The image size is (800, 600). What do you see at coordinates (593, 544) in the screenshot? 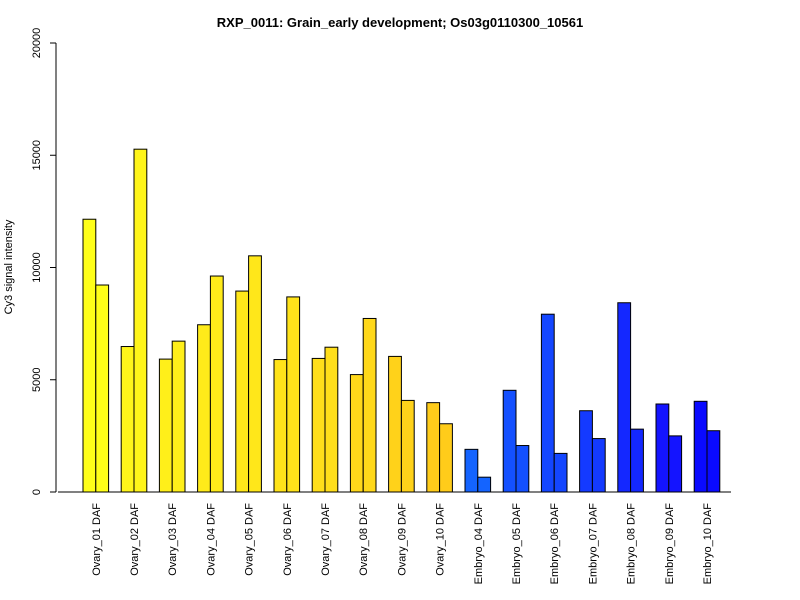
I see `x-tick-label: Embryo_07 DAF` at bounding box center [593, 544].